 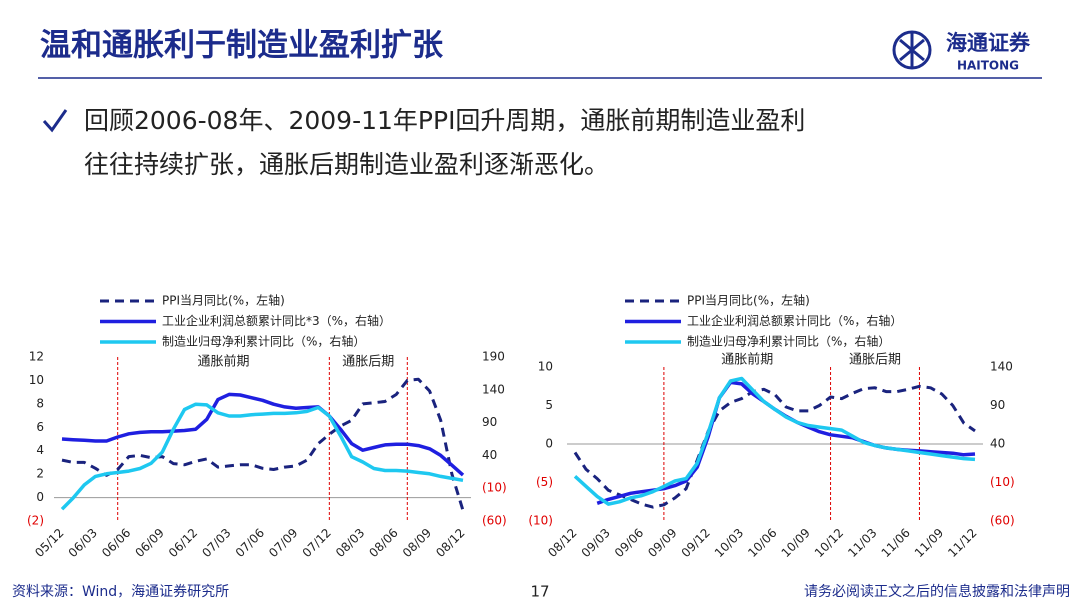 What do you see at coordinates (829, 543) in the screenshot?
I see `x-tick-label: 10/12` at bounding box center [829, 543].